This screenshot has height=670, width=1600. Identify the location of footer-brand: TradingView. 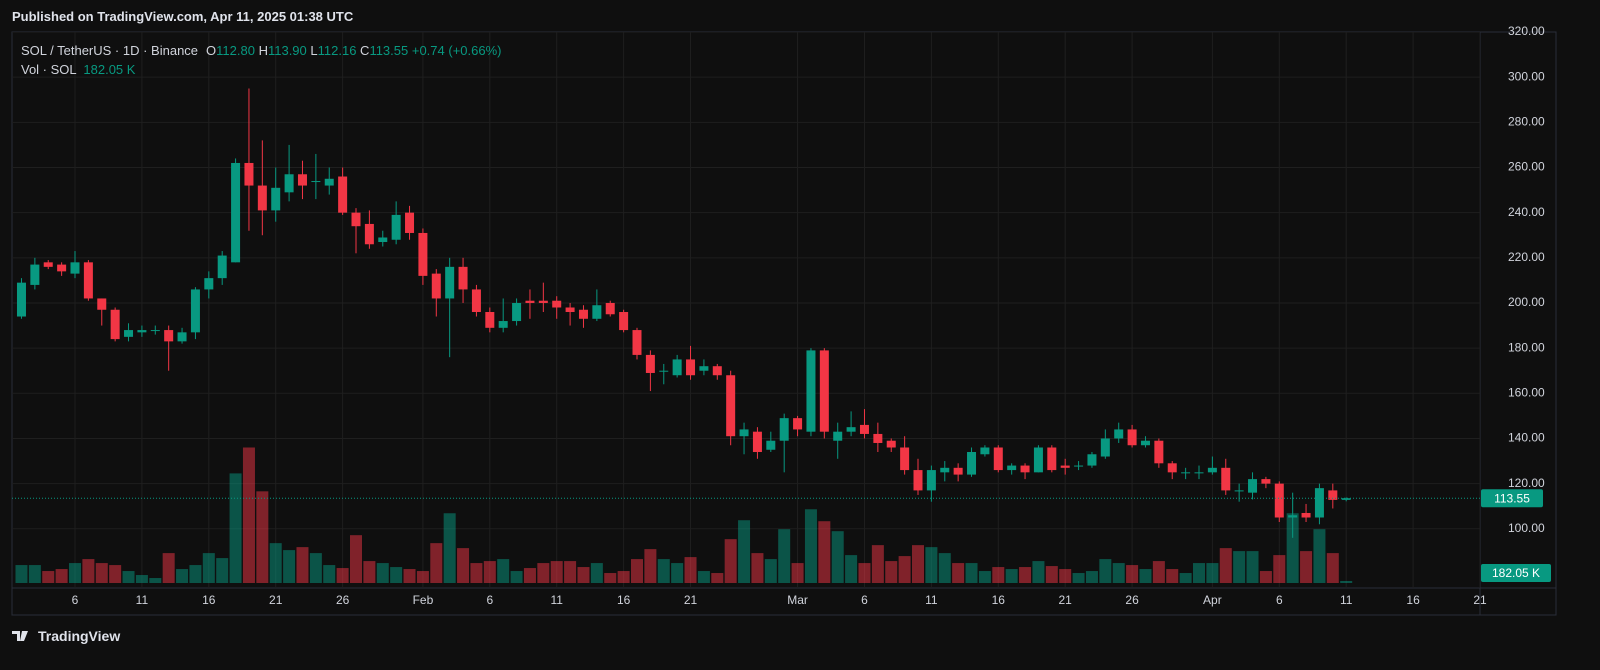
(79, 636).